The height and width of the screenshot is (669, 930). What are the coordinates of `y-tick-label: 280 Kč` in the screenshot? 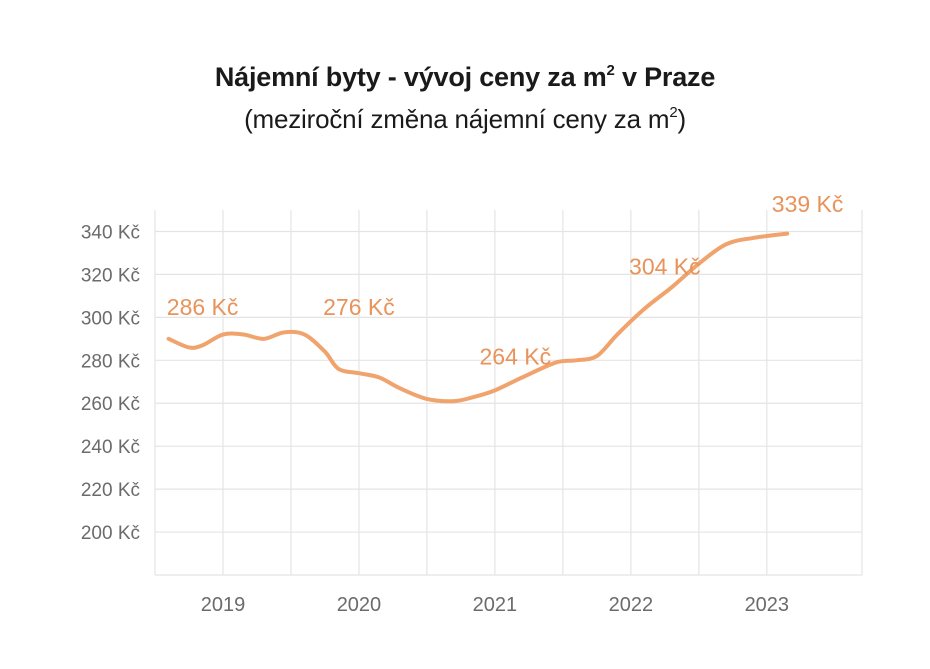 It's located at (110, 361).